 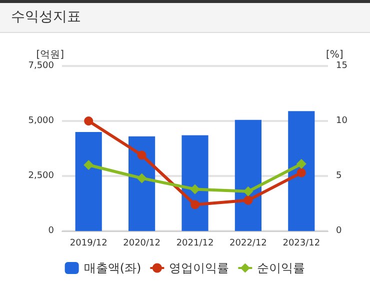 What do you see at coordinates (41, 66) in the screenshot?
I see `y-tick-label: 7,500` at bounding box center [41, 66].